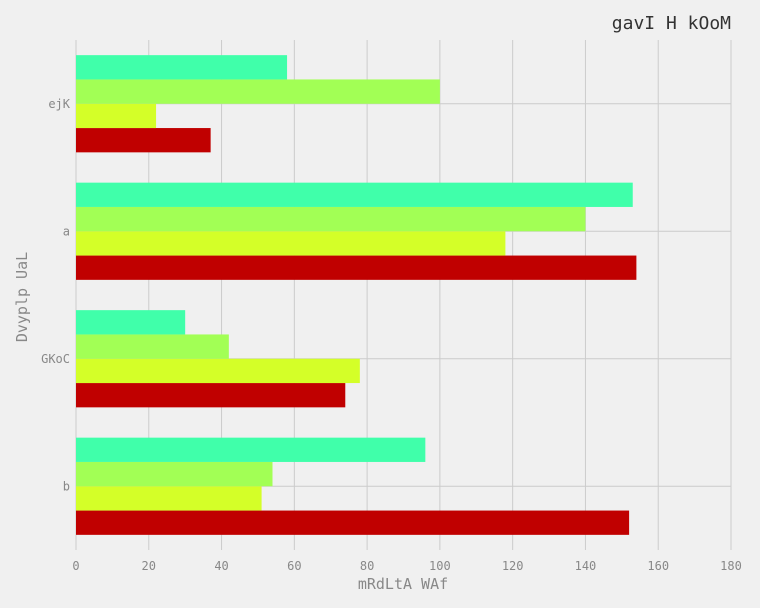 Image resolution: width=760 pixels, height=608 pixels. I want to click on y-axis-label: Dvyplp UaL, so click(22, 297).